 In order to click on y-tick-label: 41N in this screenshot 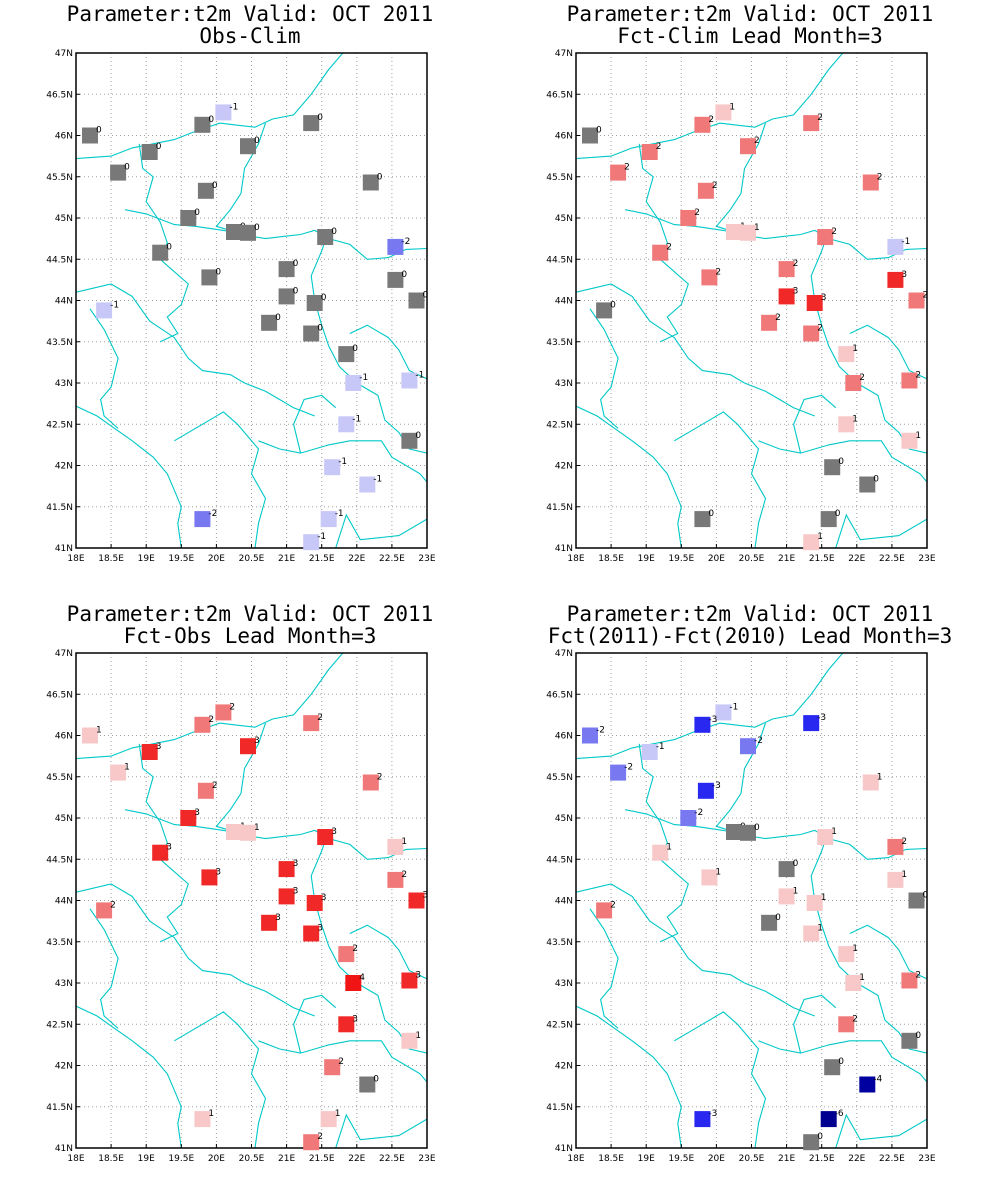, I will do `click(64, 549)`.